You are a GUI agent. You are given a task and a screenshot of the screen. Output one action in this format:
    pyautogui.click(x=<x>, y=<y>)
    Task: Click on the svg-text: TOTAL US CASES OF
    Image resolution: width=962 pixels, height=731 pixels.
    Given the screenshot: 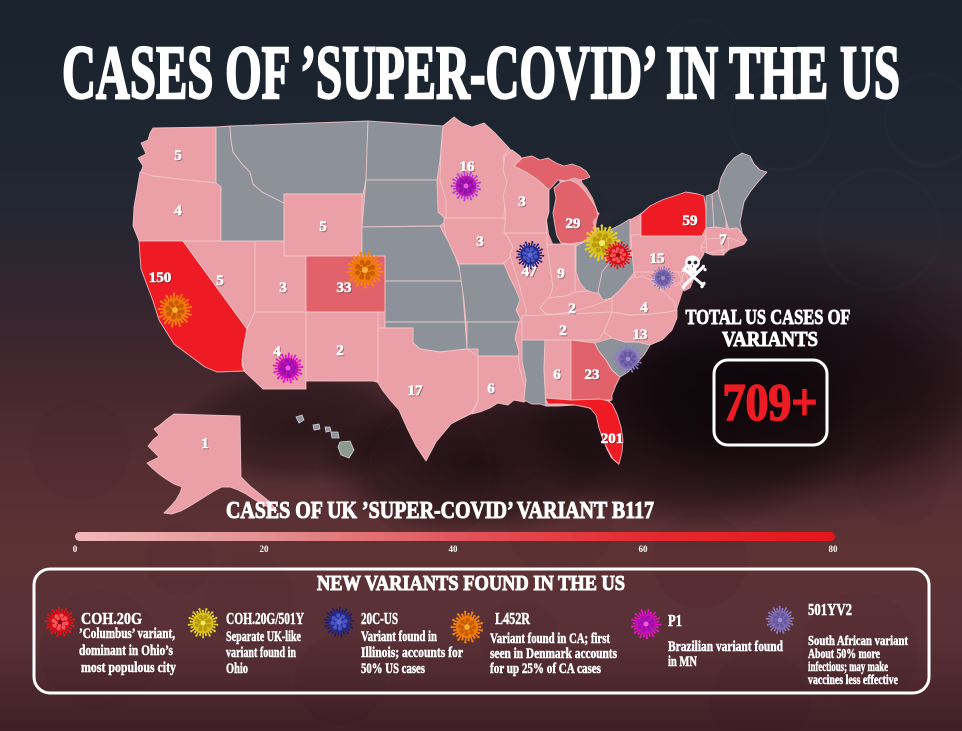 What is the action you would take?
    pyautogui.click(x=768, y=317)
    